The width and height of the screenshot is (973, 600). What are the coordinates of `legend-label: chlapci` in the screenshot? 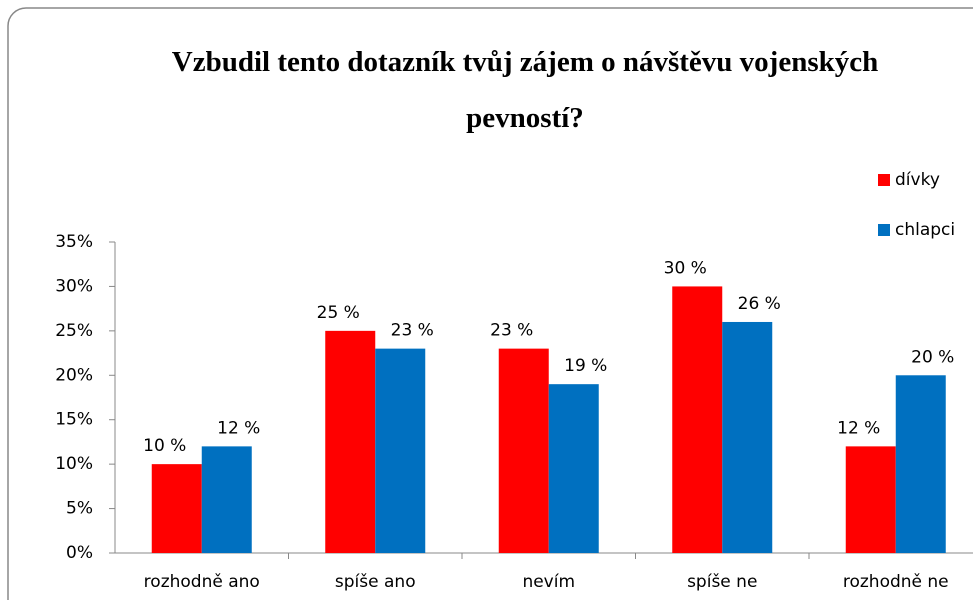 It's located at (925, 230).